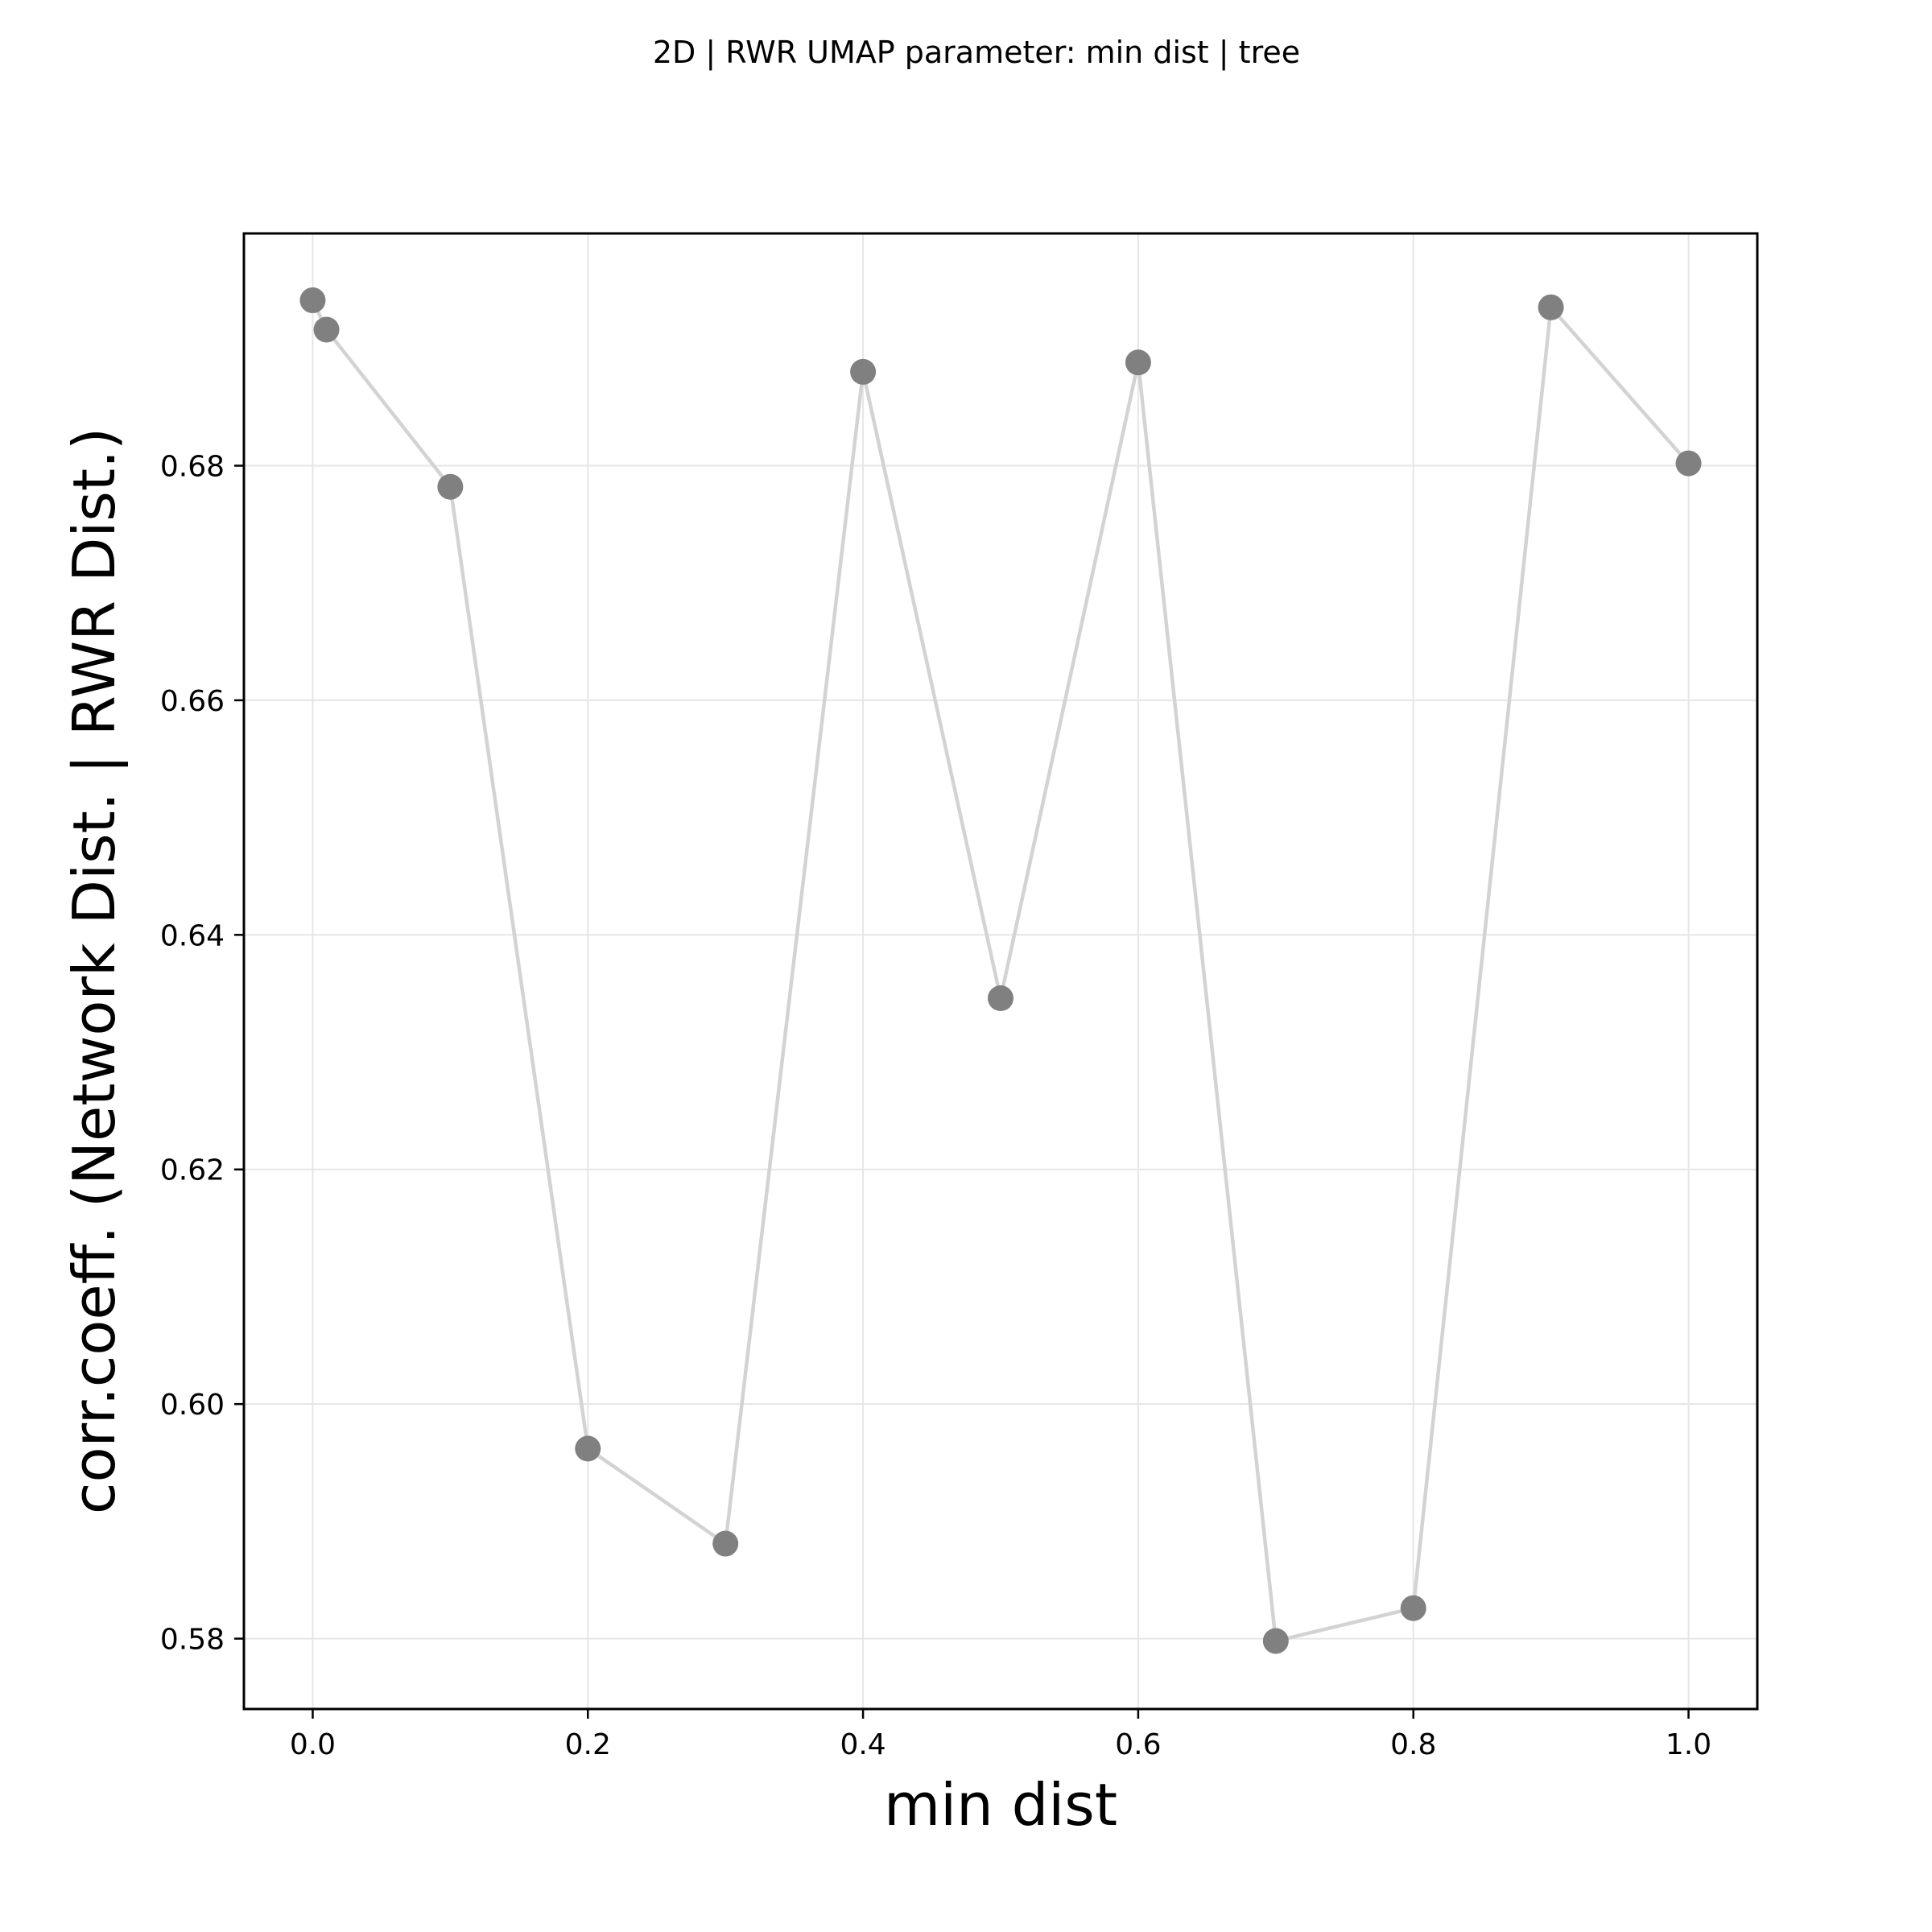 The height and width of the screenshot is (1932, 1932). What do you see at coordinates (192, 1170) in the screenshot?
I see `y-tick-label: 0.62` at bounding box center [192, 1170].